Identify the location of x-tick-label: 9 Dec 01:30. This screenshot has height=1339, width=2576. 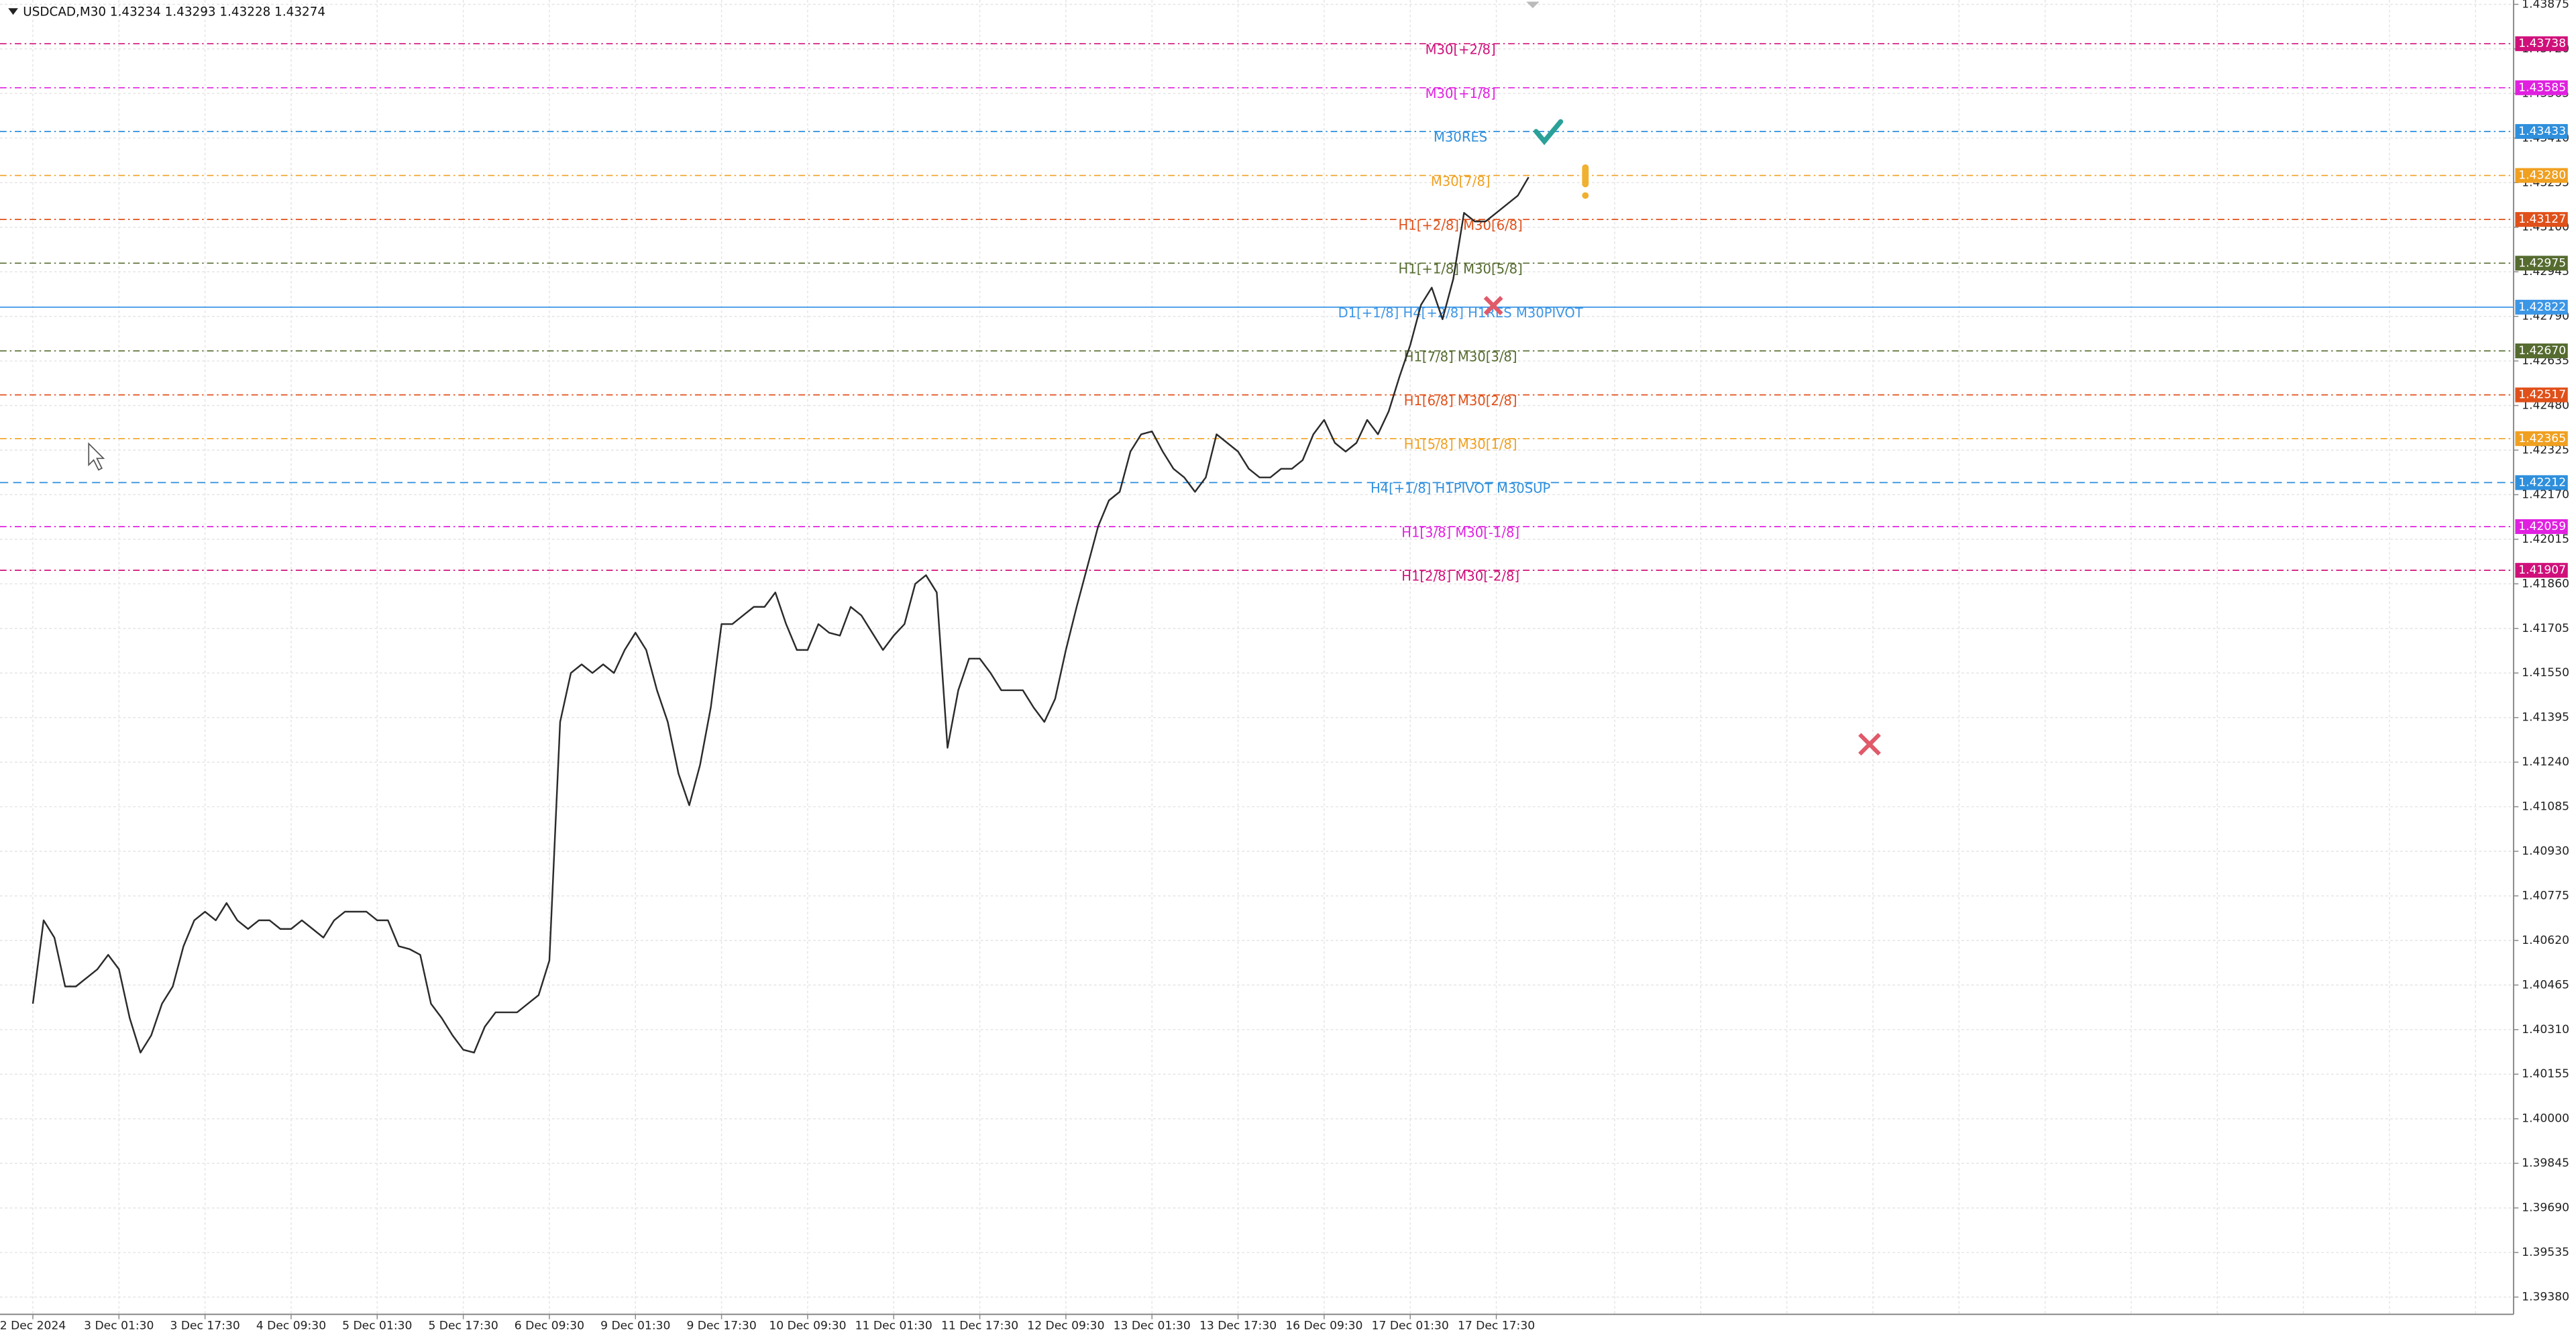
(635, 1325).